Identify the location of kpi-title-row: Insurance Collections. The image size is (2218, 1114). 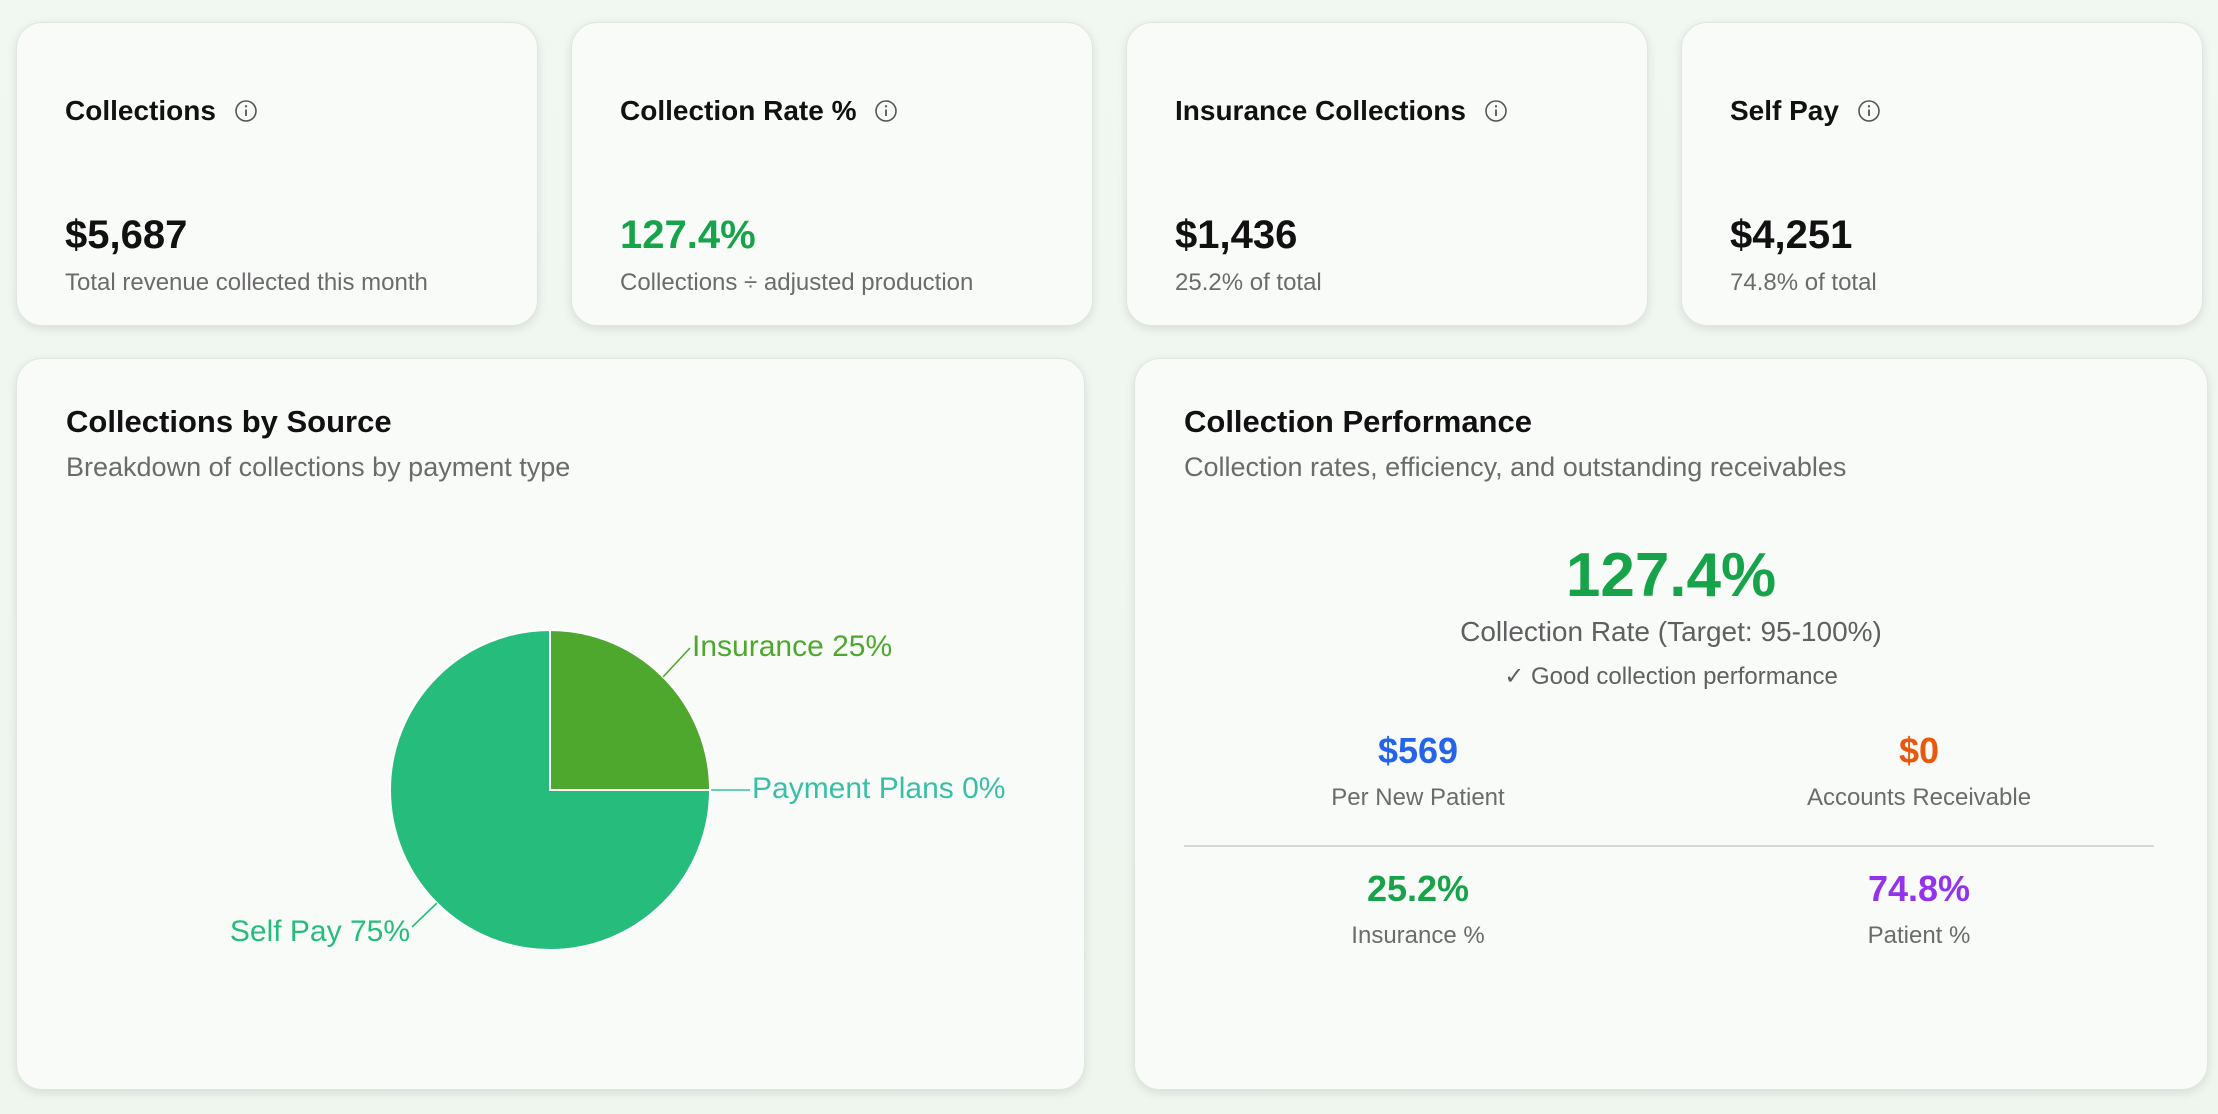
(1341, 111).